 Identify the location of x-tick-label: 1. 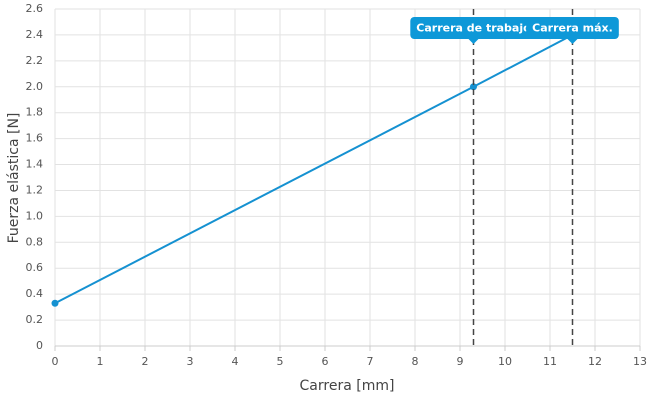
(100, 361).